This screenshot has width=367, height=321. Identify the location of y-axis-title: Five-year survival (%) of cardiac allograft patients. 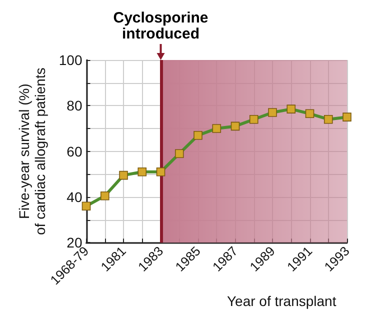
(32, 151).